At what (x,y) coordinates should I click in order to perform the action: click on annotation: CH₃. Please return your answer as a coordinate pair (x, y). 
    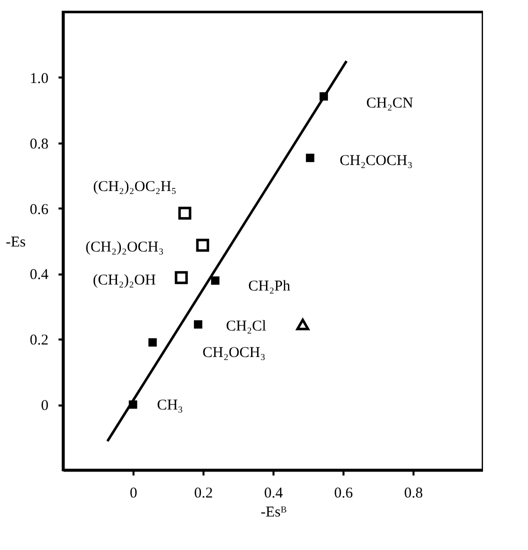
    Looking at the image, I should click on (170, 406).